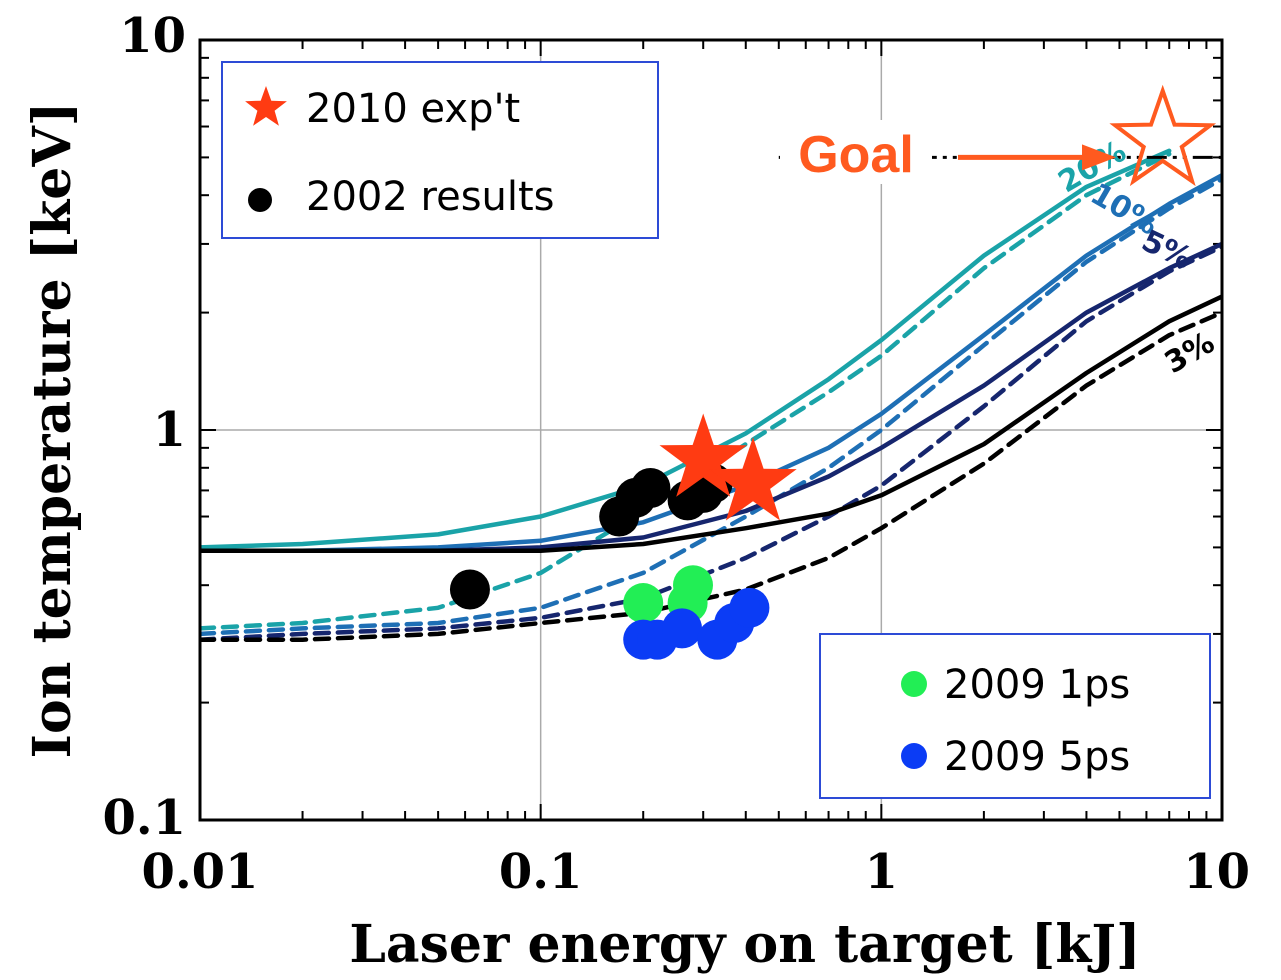  Describe the element at coordinates (856, 155) in the screenshot. I see `goal-label: Goal` at that location.